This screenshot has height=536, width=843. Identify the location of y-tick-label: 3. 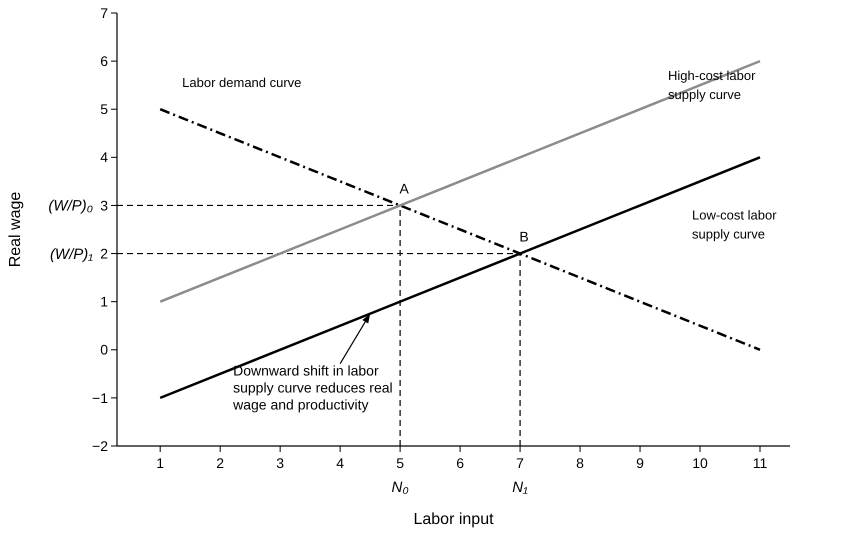
(104, 205).